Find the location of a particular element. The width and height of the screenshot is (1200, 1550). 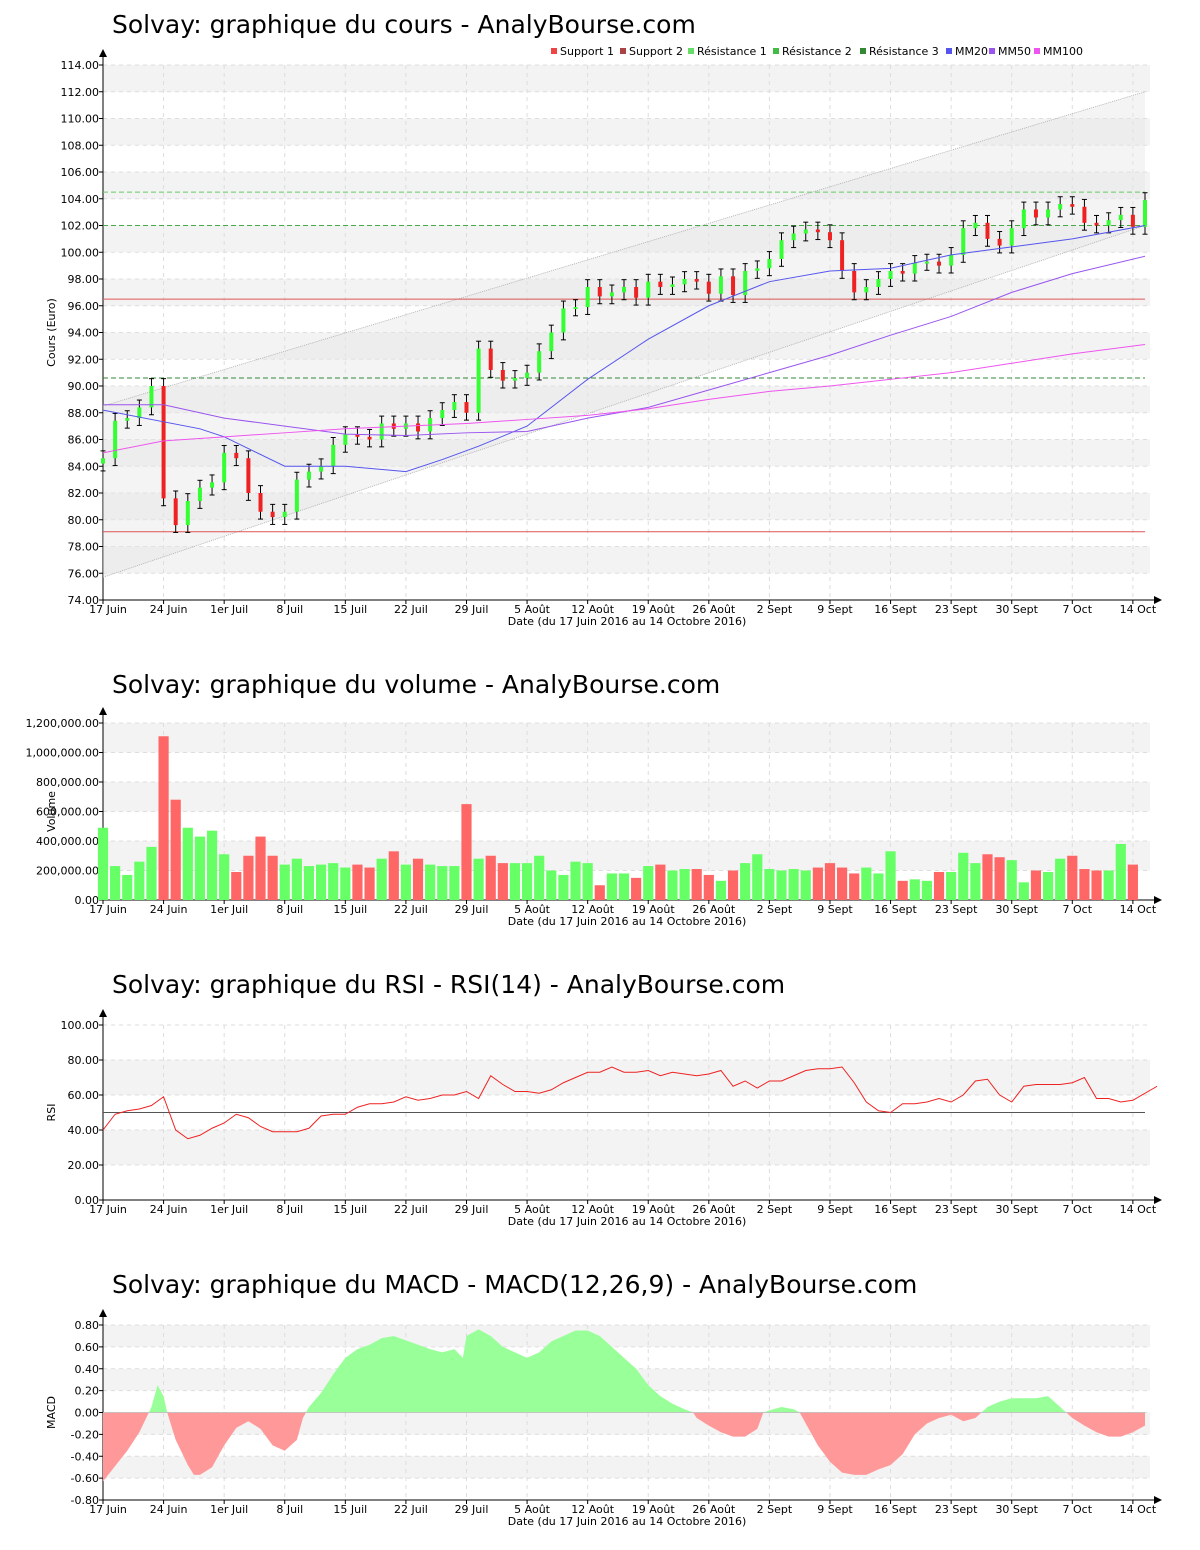

volume-x-tick-label: 29 Juil is located at coordinates (472, 909).